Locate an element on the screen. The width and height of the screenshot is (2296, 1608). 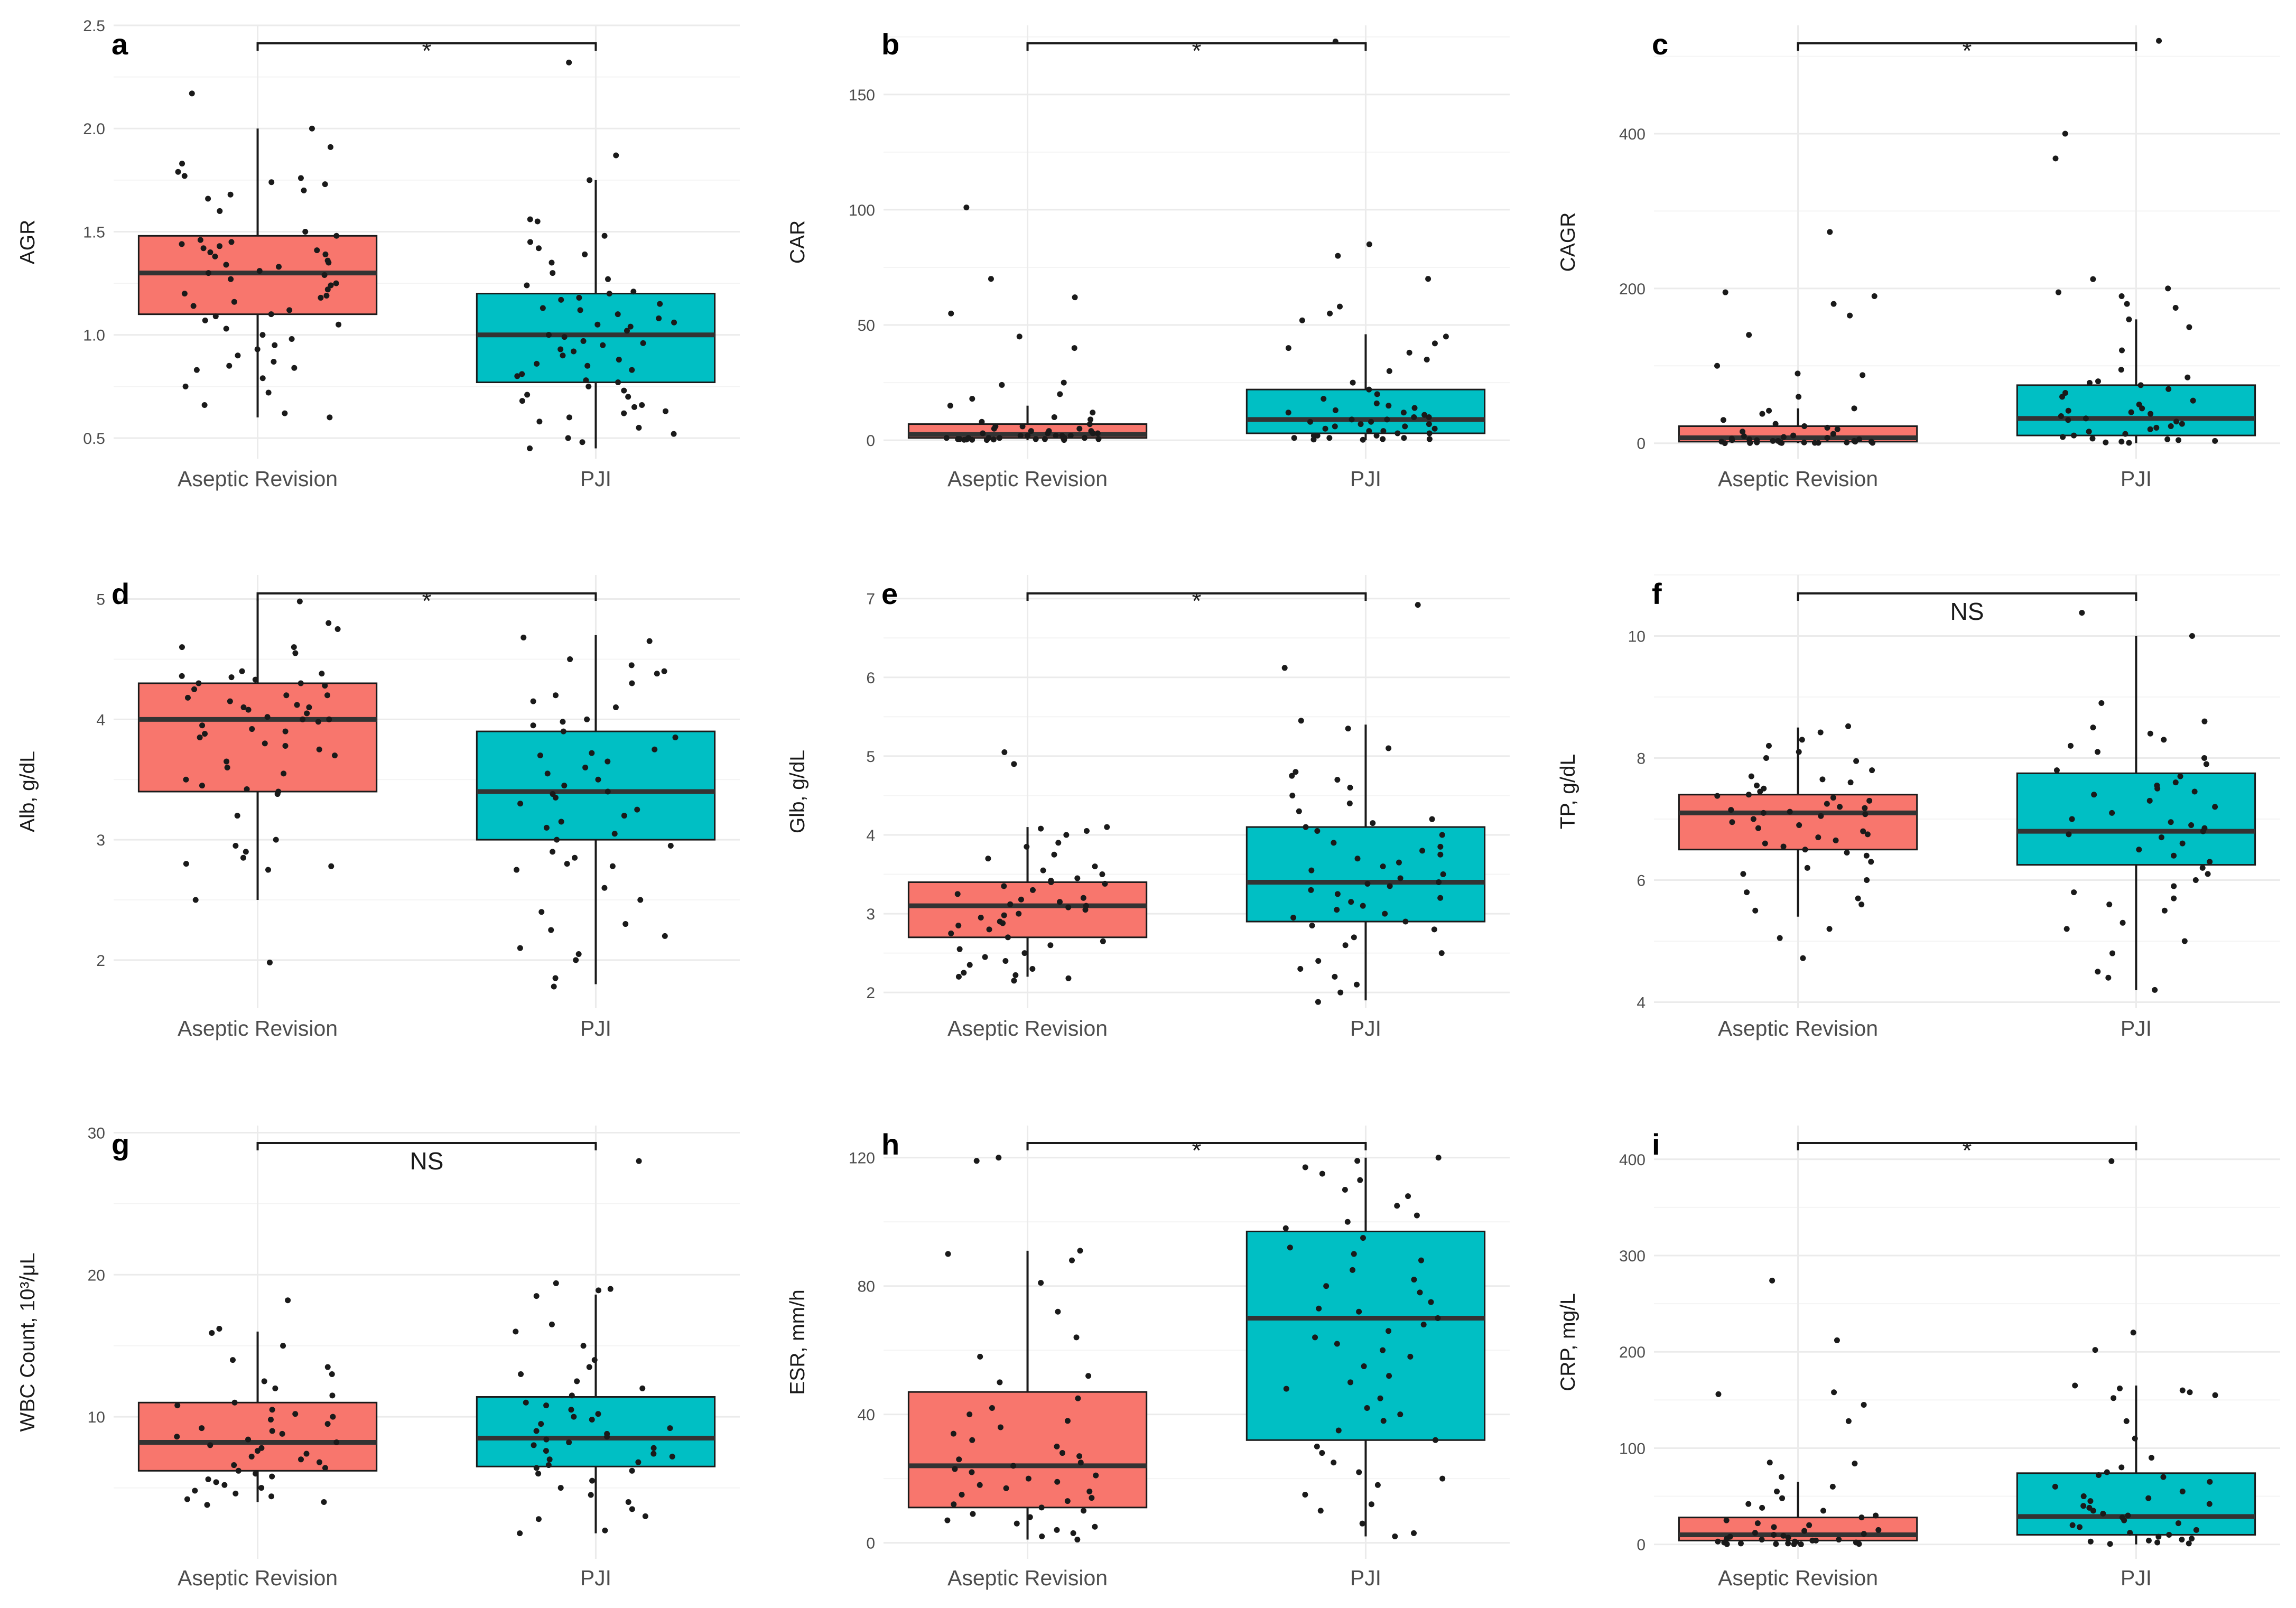
significance-label: * is located at coordinates (427, 601).